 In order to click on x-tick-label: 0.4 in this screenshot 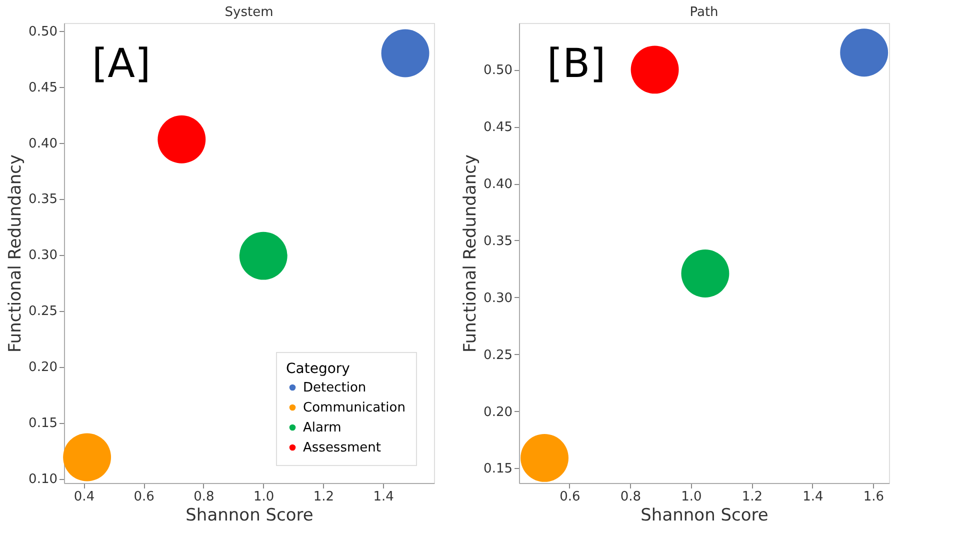, I will do `click(84, 497)`.